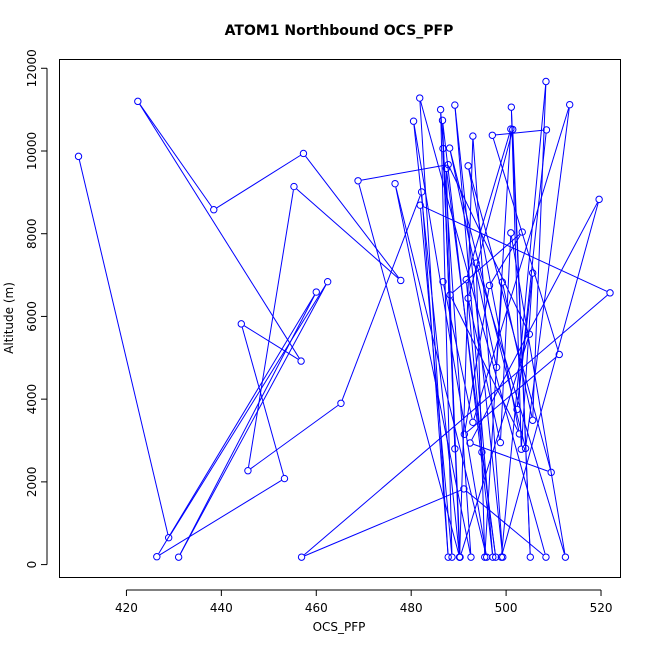 The height and width of the screenshot is (650, 650). I want to click on y-axis: 0 2000 4000 6000 8000 10000 12000, so click(36, 308).